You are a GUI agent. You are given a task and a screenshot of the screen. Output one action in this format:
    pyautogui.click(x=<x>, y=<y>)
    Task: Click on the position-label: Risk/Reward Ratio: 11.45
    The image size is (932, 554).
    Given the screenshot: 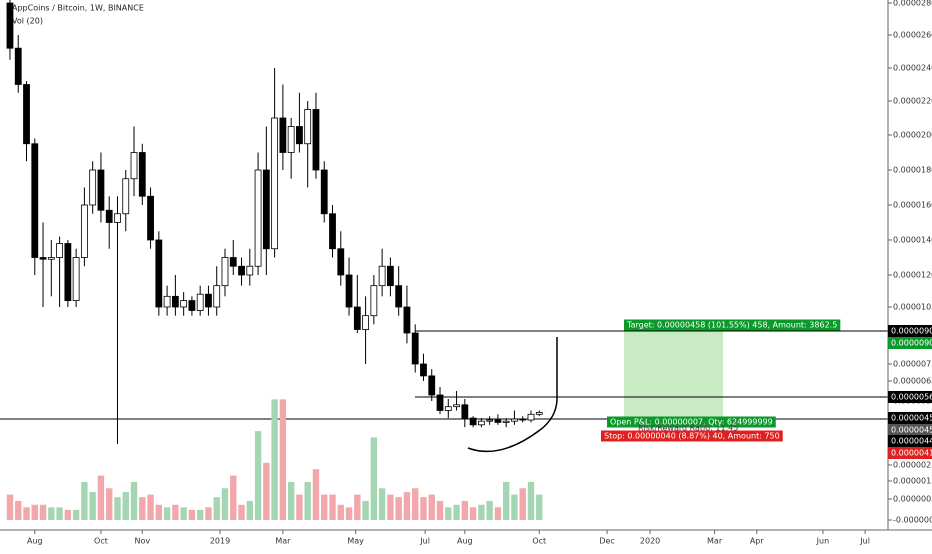 What is the action you would take?
    pyautogui.click(x=688, y=428)
    